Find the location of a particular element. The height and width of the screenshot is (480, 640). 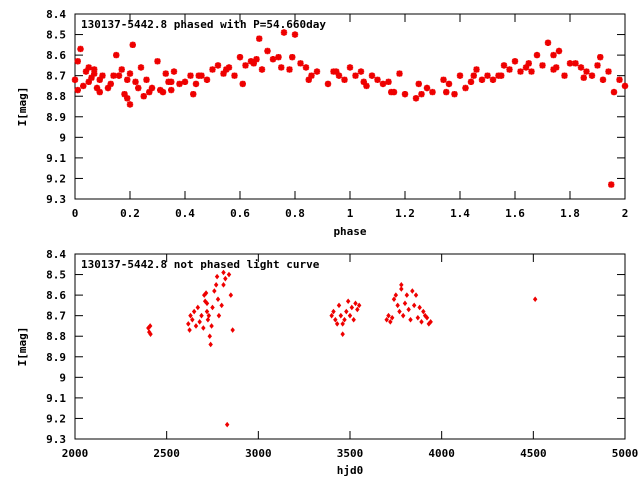

chart-2-x-tick-label: 3000 is located at coordinates (258, 453).